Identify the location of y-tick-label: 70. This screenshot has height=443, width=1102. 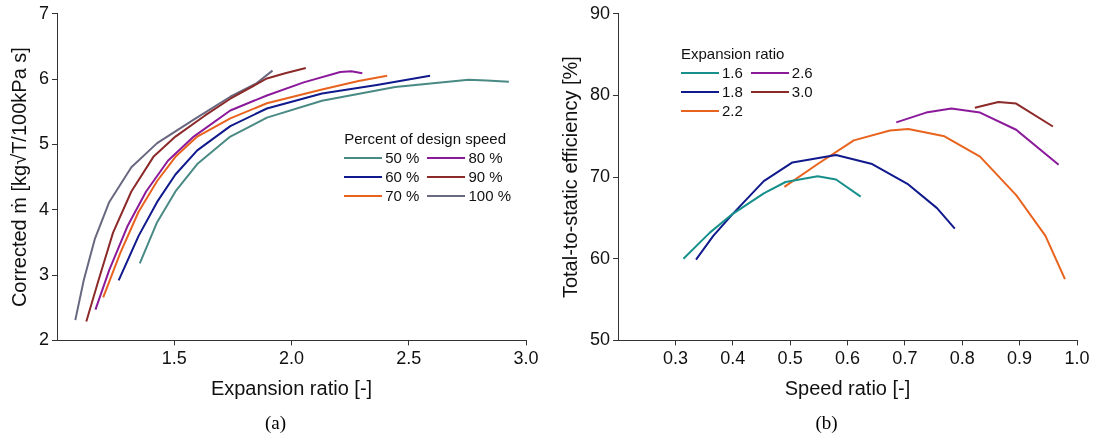
(600, 176).